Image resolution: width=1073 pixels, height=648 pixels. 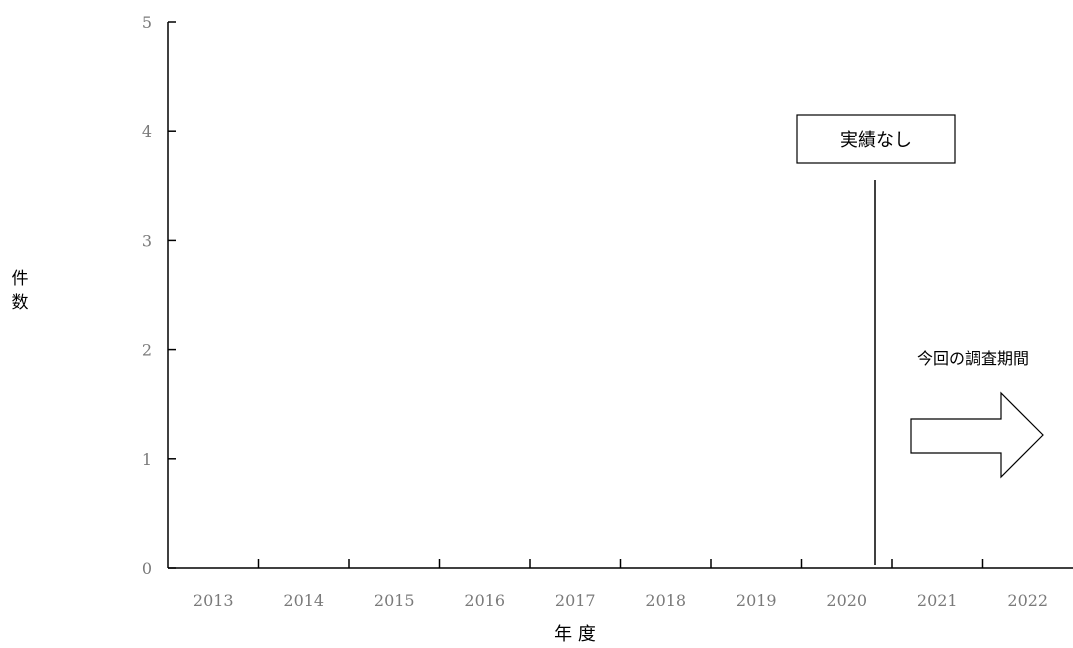 What do you see at coordinates (147, 131) in the screenshot?
I see `y-tick-label: 4` at bounding box center [147, 131].